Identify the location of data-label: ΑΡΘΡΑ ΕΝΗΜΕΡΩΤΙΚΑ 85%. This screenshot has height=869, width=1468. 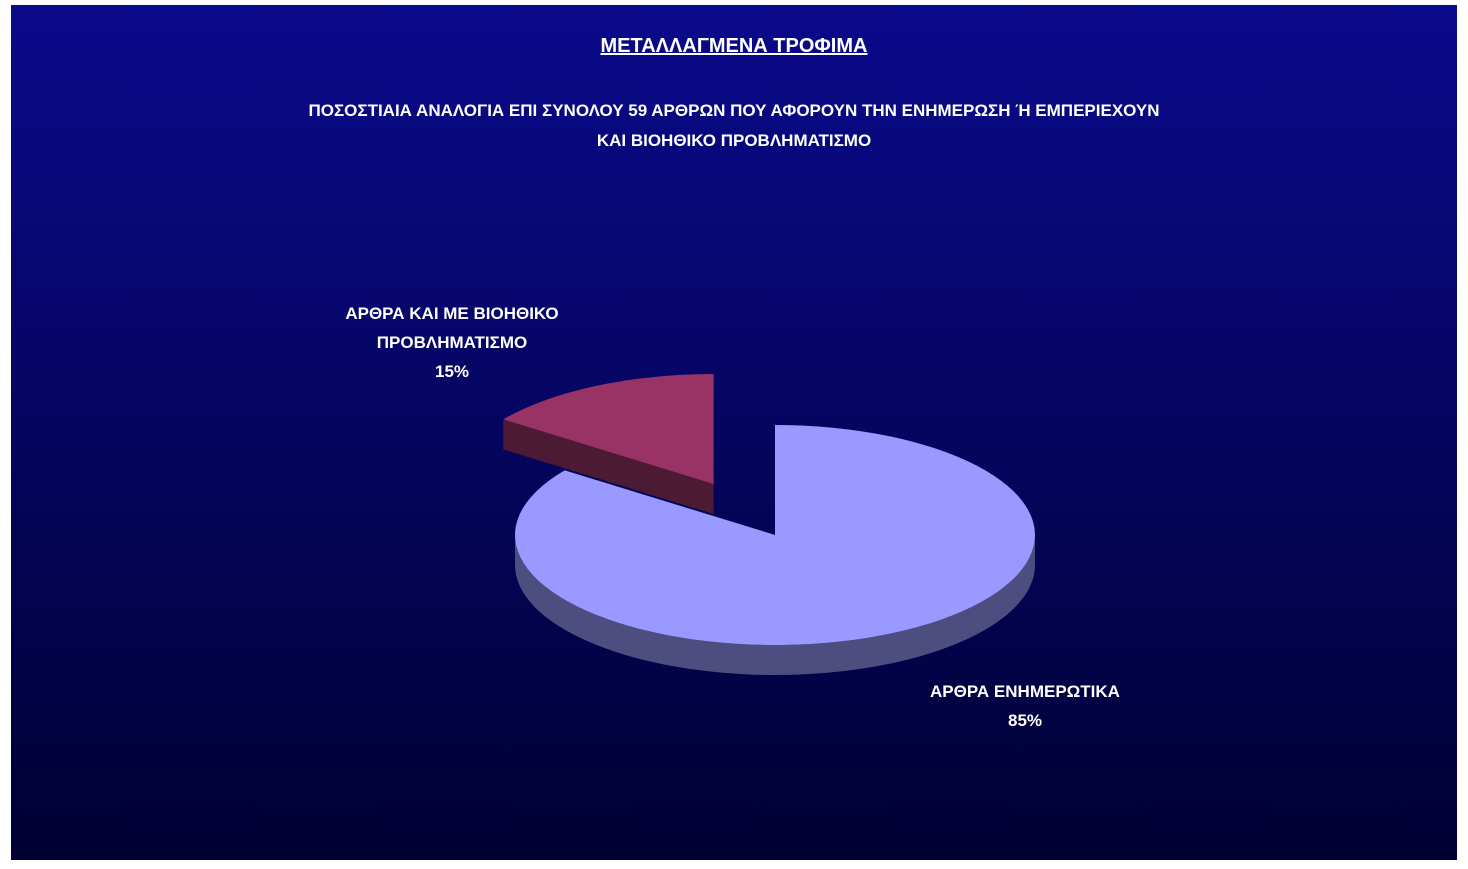
(1025, 706).